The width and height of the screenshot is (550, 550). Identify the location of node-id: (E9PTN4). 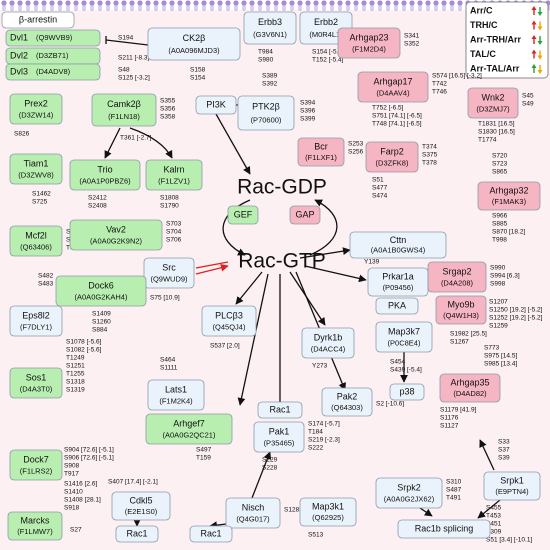
(512, 491).